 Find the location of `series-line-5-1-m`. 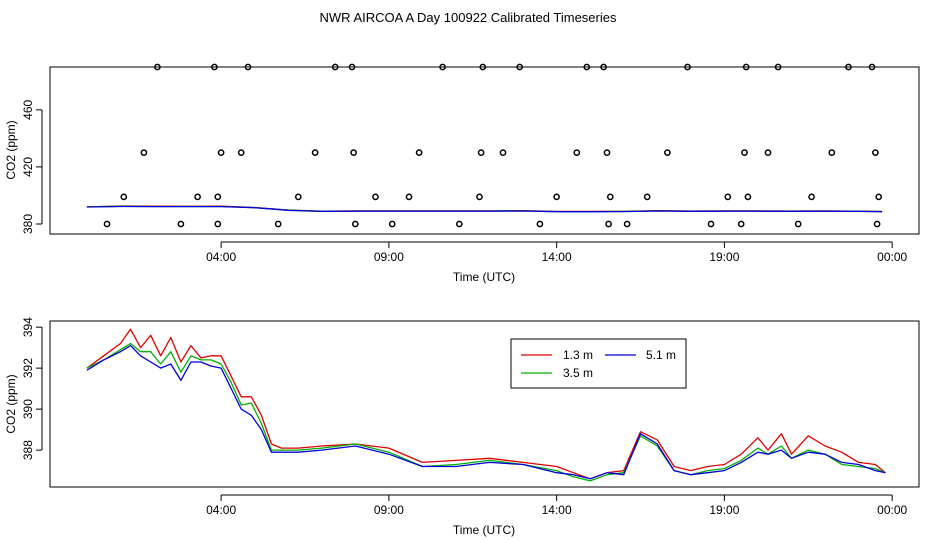

series-line-5-1-m is located at coordinates (484, 209).